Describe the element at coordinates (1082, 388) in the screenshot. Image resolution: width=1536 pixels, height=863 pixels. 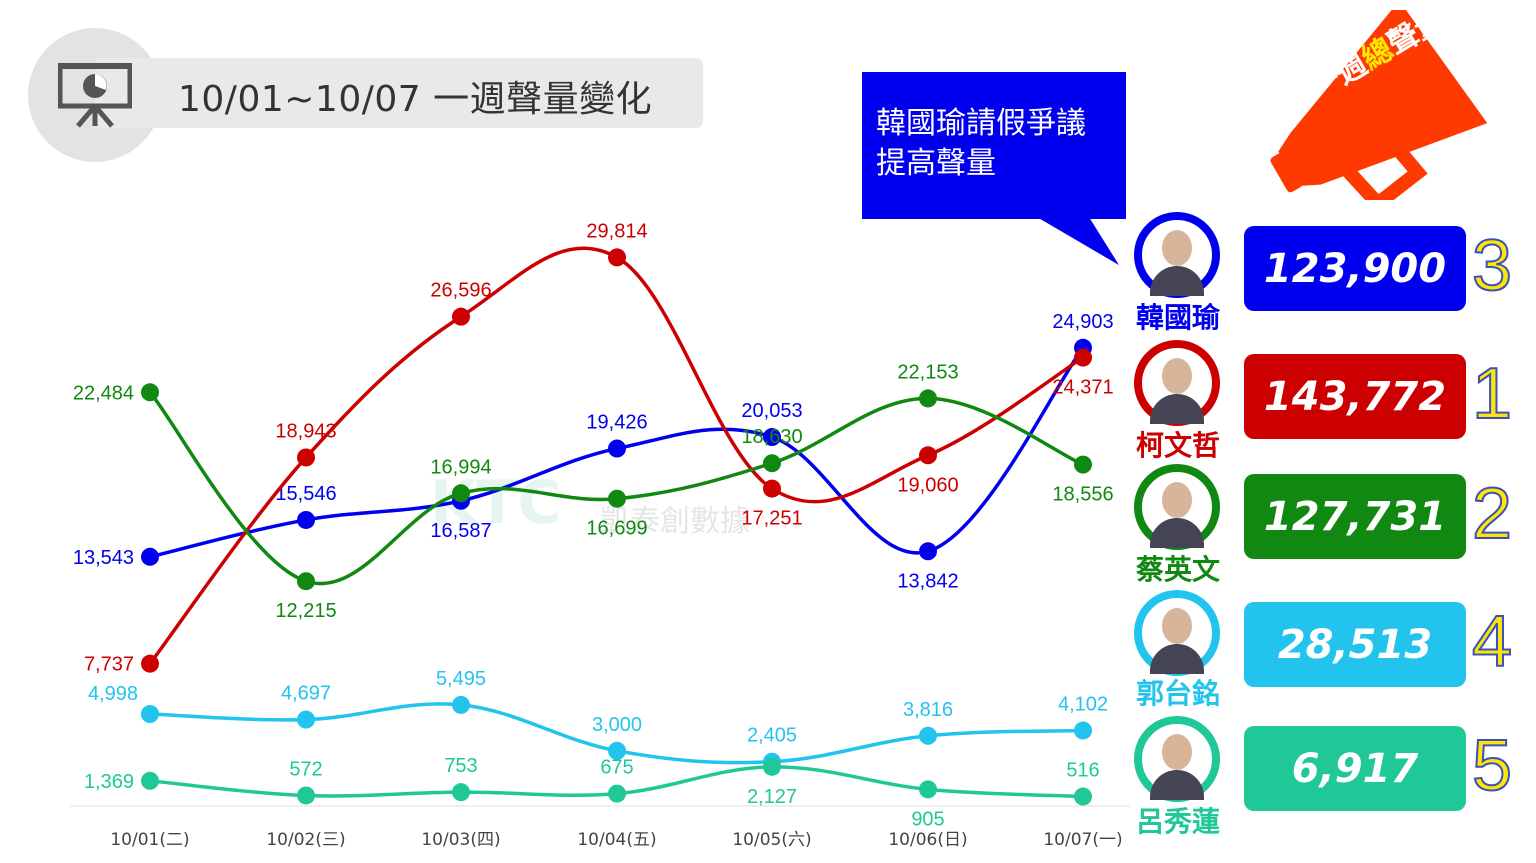
I see `data-label: 24,371` at that location.